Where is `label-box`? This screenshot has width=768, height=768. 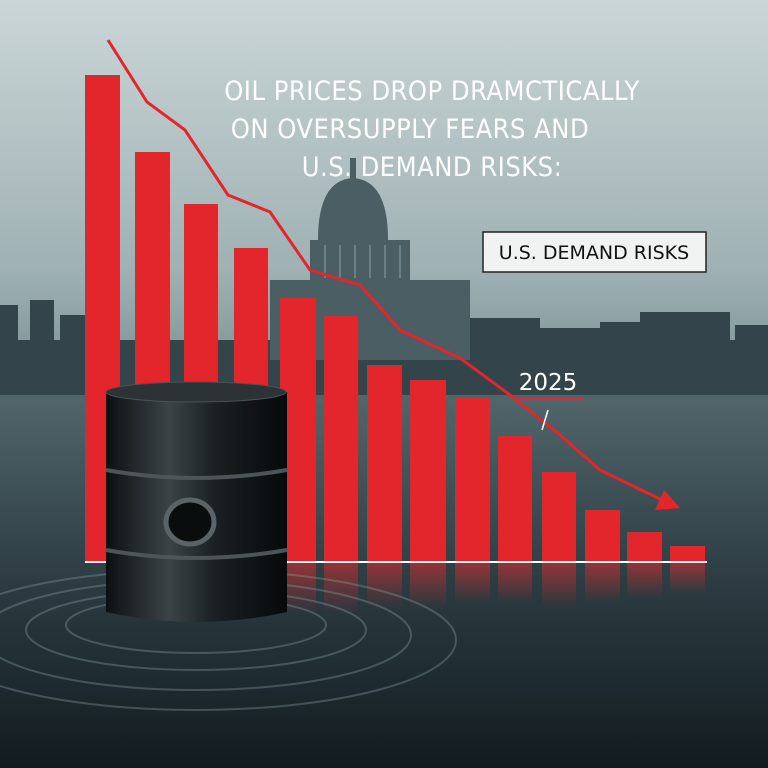
label-box is located at coordinates (594, 252).